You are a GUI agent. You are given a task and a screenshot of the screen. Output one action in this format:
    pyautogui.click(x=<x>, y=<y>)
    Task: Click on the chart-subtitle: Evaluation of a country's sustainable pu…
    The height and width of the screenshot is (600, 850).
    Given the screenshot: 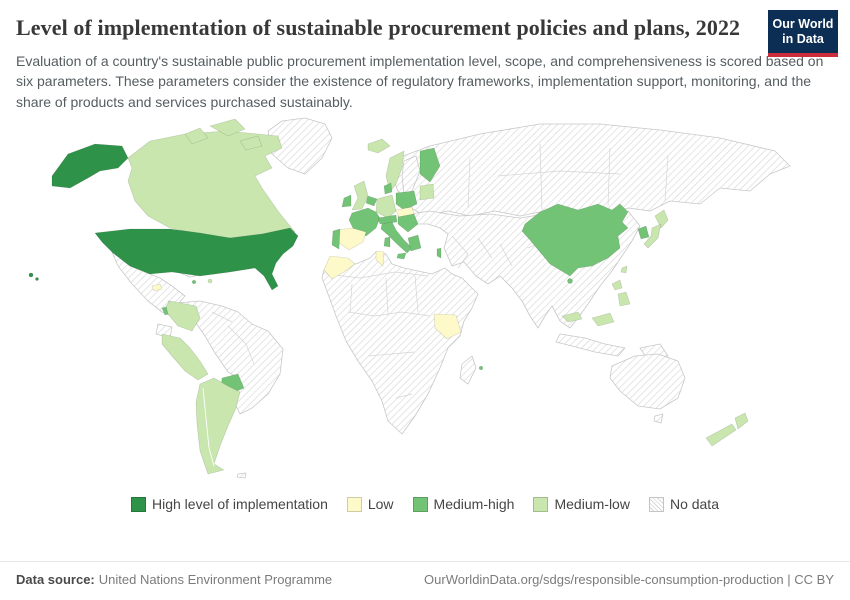 What is the action you would take?
    pyautogui.click(x=420, y=81)
    